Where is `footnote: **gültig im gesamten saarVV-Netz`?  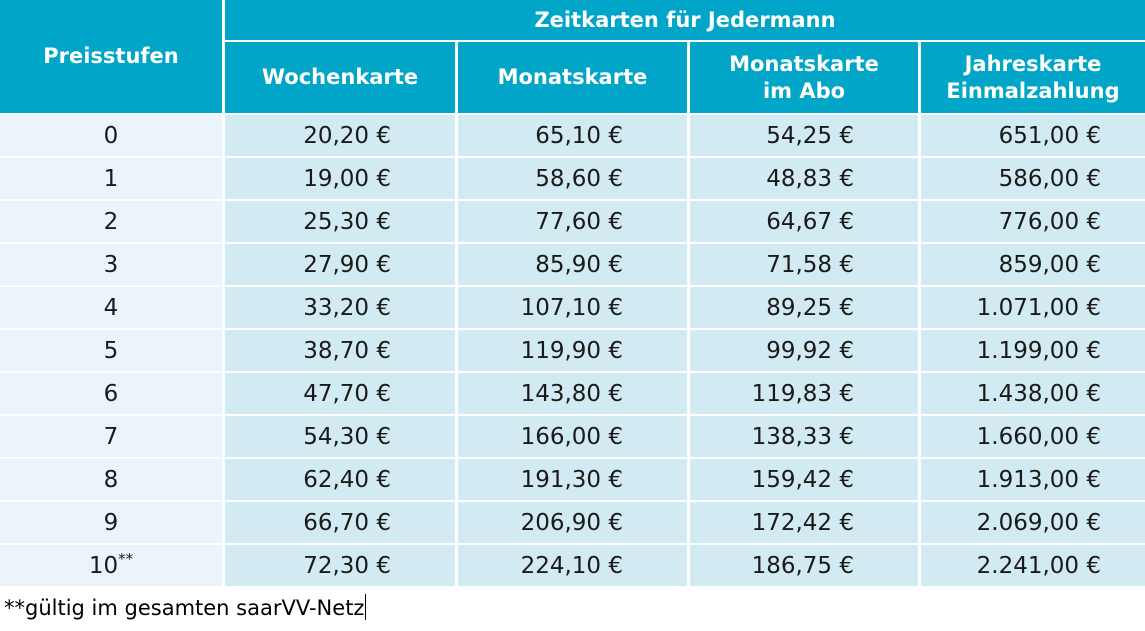
footnote: **gültig im gesamten saarVV-Netz is located at coordinates (185, 607).